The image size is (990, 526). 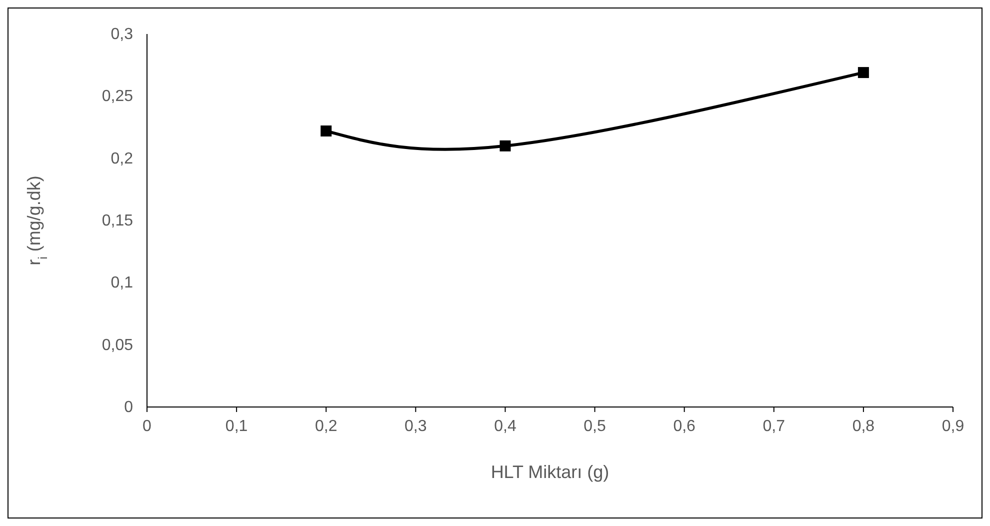 What do you see at coordinates (118, 97) in the screenshot?
I see `y-tick-label: 0,25` at bounding box center [118, 97].